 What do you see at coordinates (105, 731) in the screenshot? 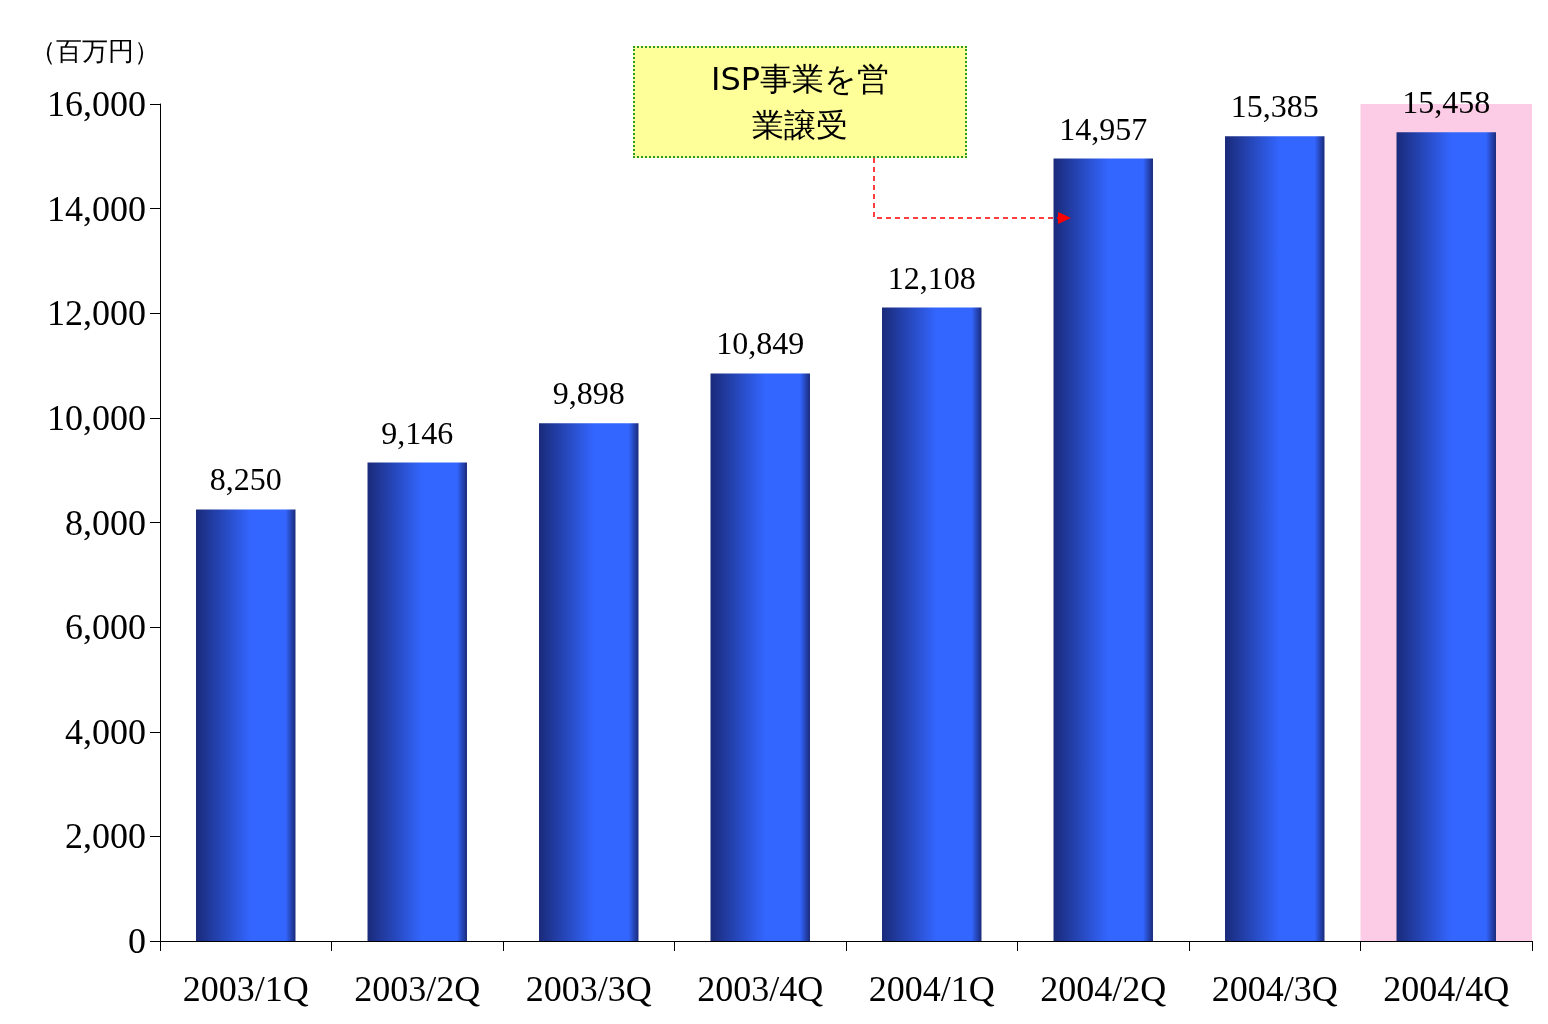
I see `y-tick-label: 4,000` at bounding box center [105, 731].